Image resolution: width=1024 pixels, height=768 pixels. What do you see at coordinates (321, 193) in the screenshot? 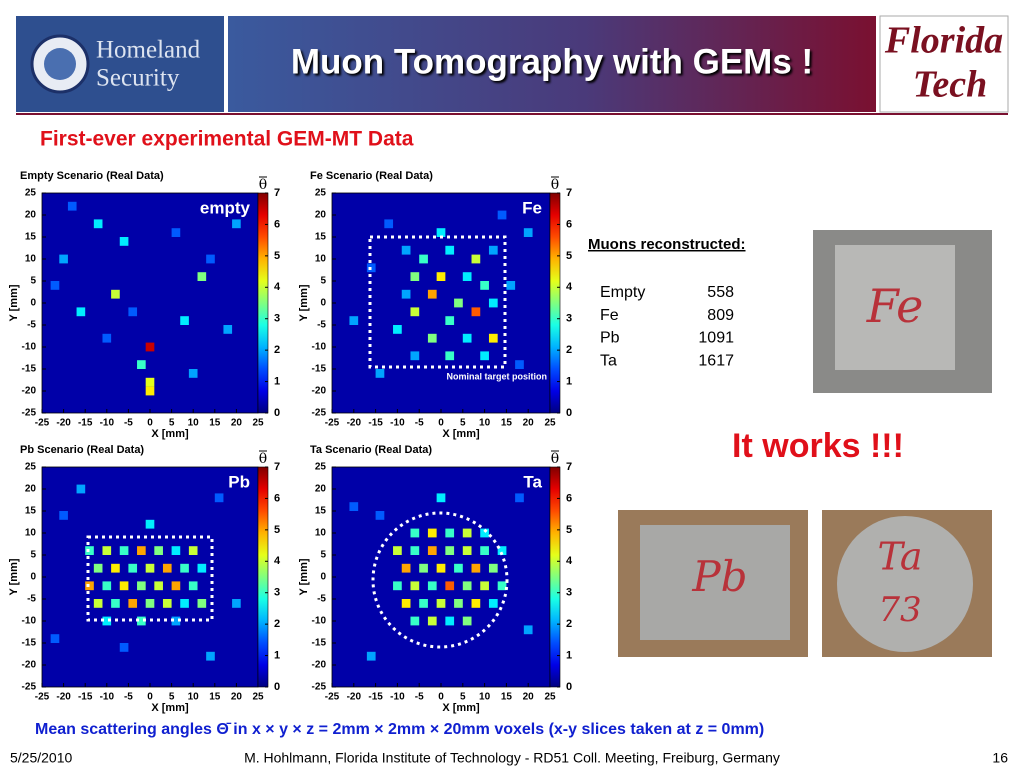
I see `y-tick-label: 25` at bounding box center [321, 193].